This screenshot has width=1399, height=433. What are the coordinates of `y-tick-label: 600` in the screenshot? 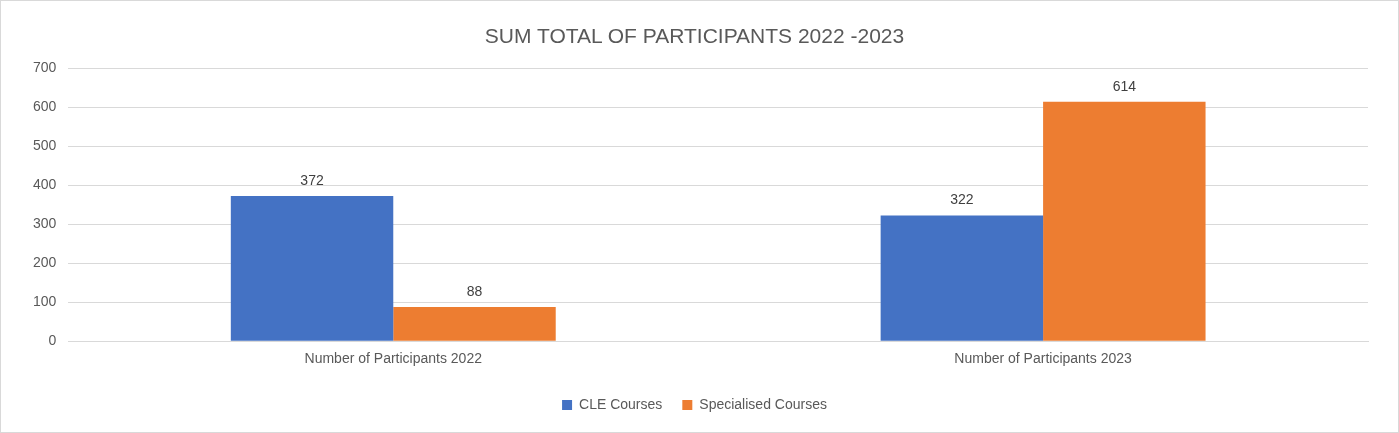 It's located at (45, 106).